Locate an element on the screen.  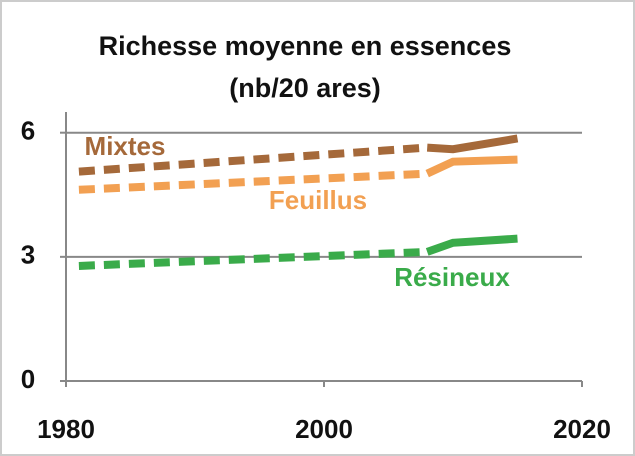
x-tick-label: 2020 is located at coordinates (582, 429).